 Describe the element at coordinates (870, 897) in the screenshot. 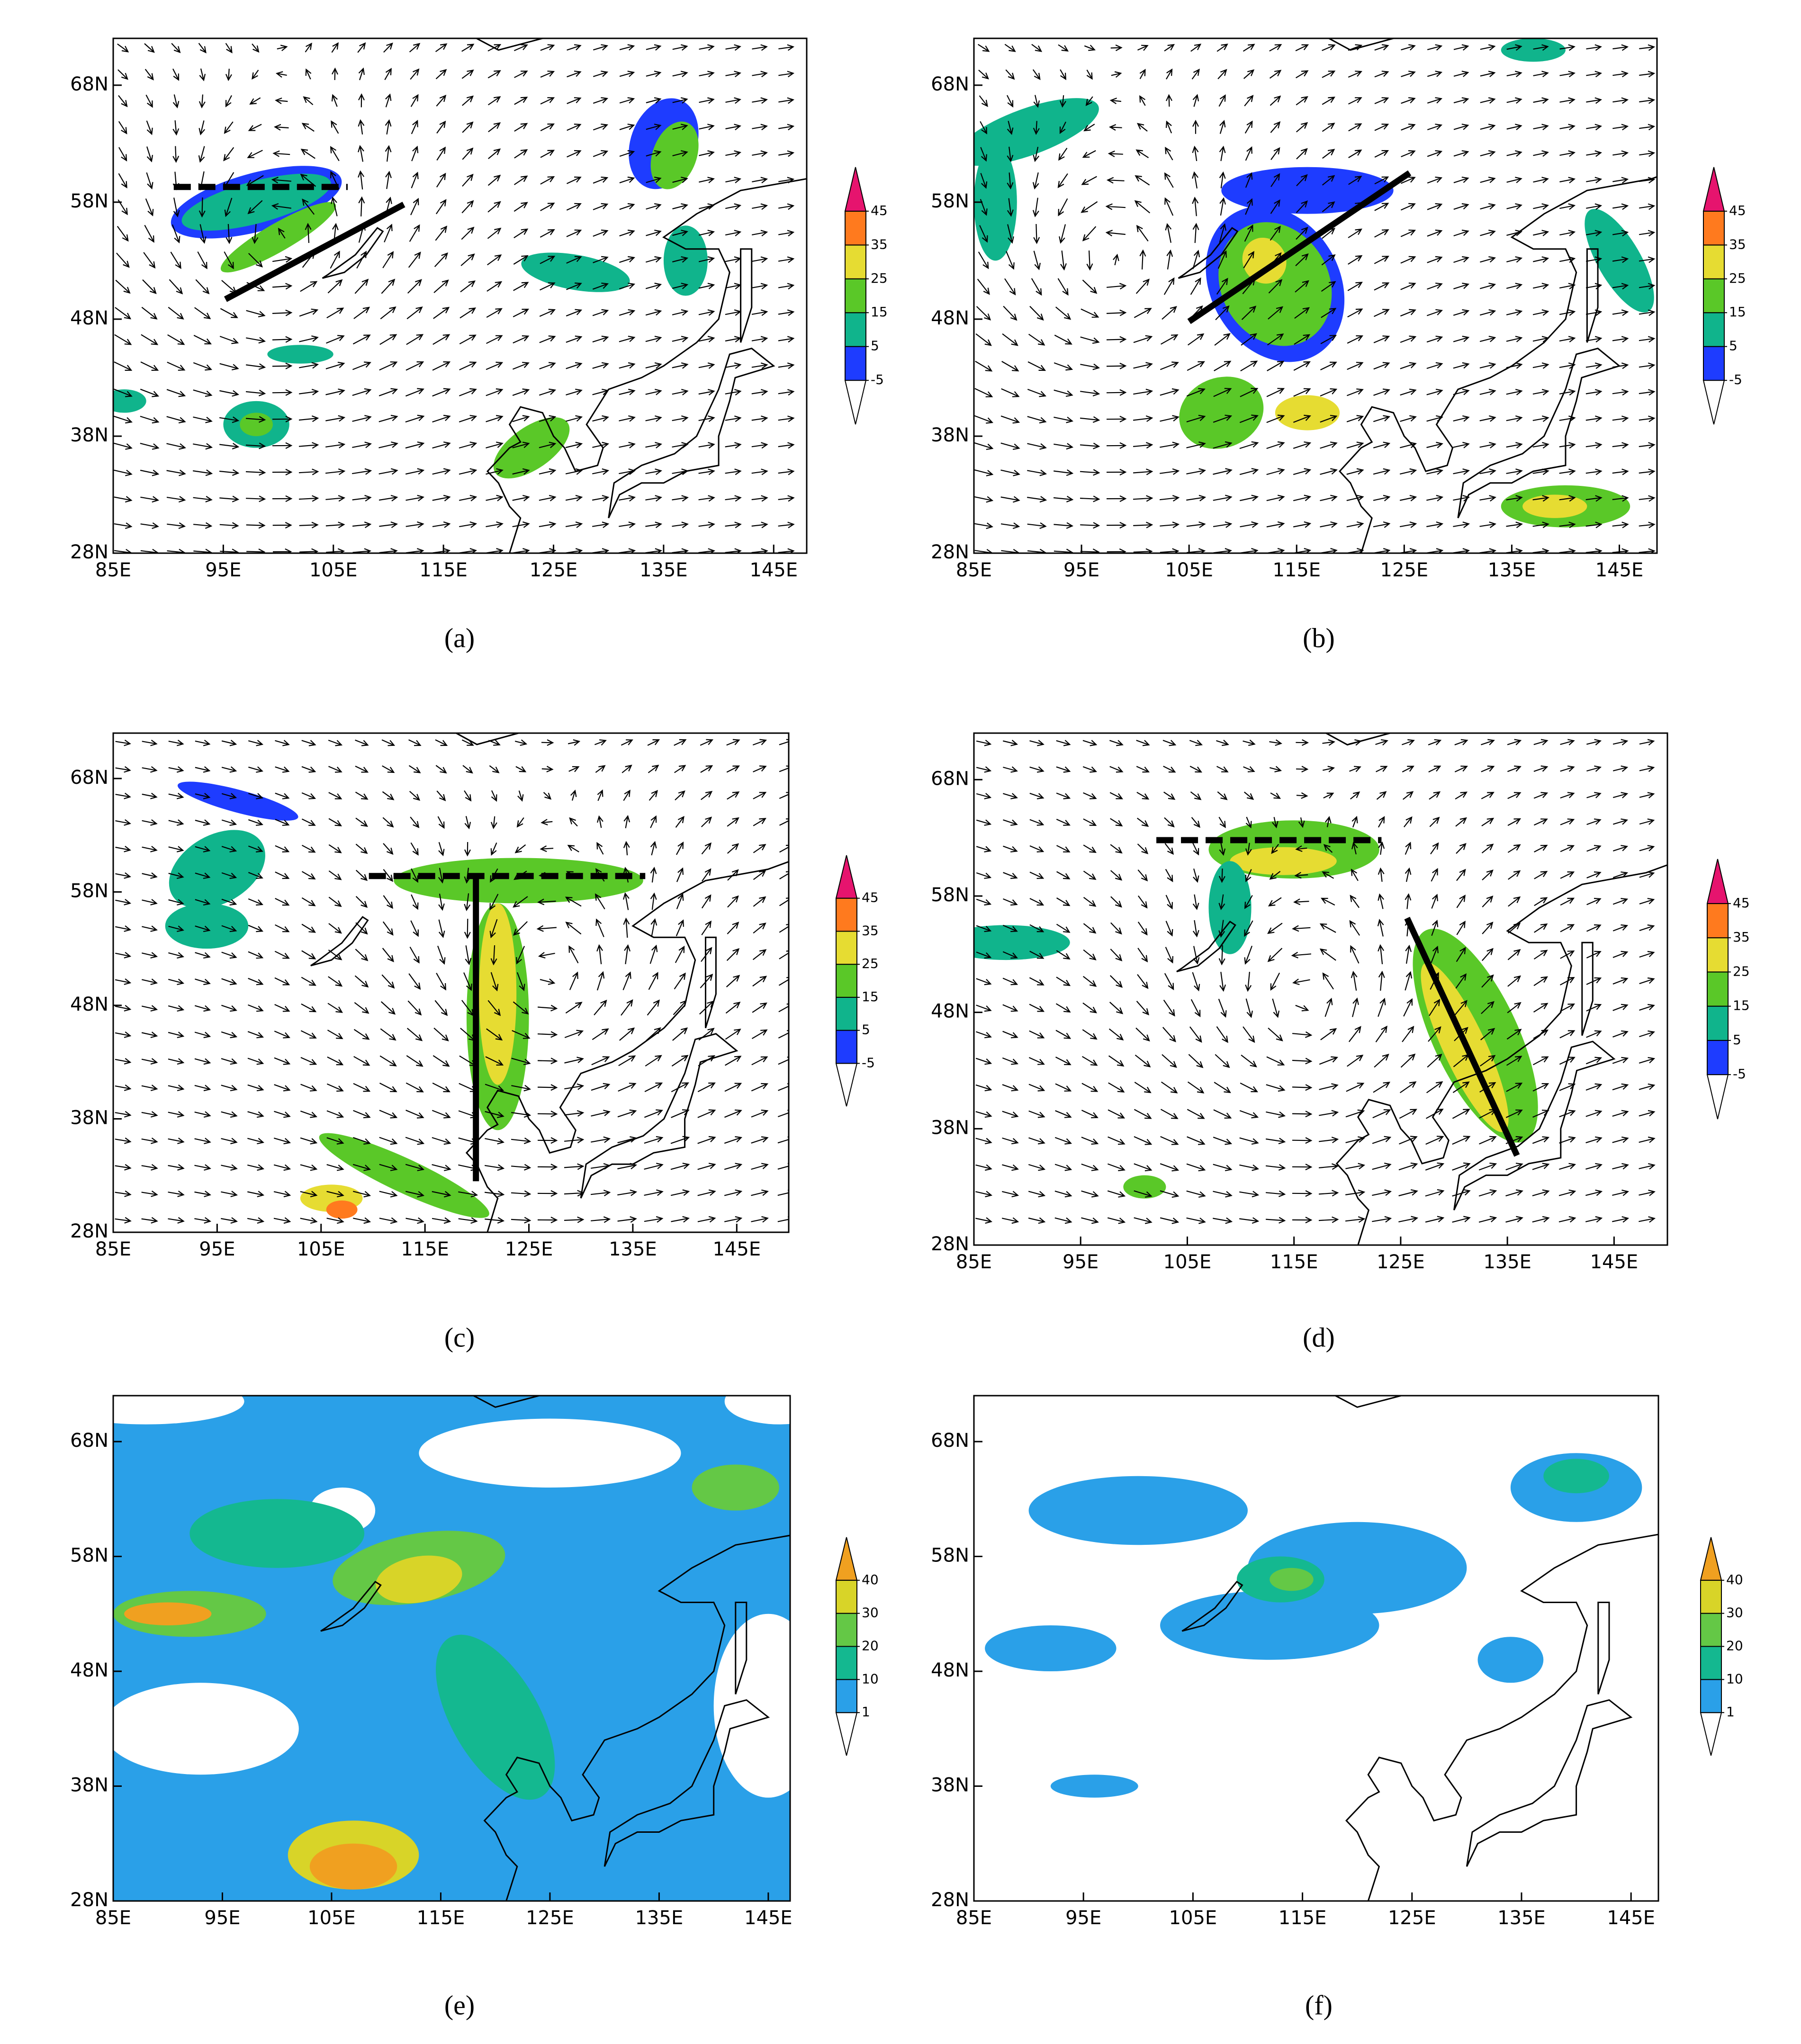

I see `colorbar-label: 45` at that location.